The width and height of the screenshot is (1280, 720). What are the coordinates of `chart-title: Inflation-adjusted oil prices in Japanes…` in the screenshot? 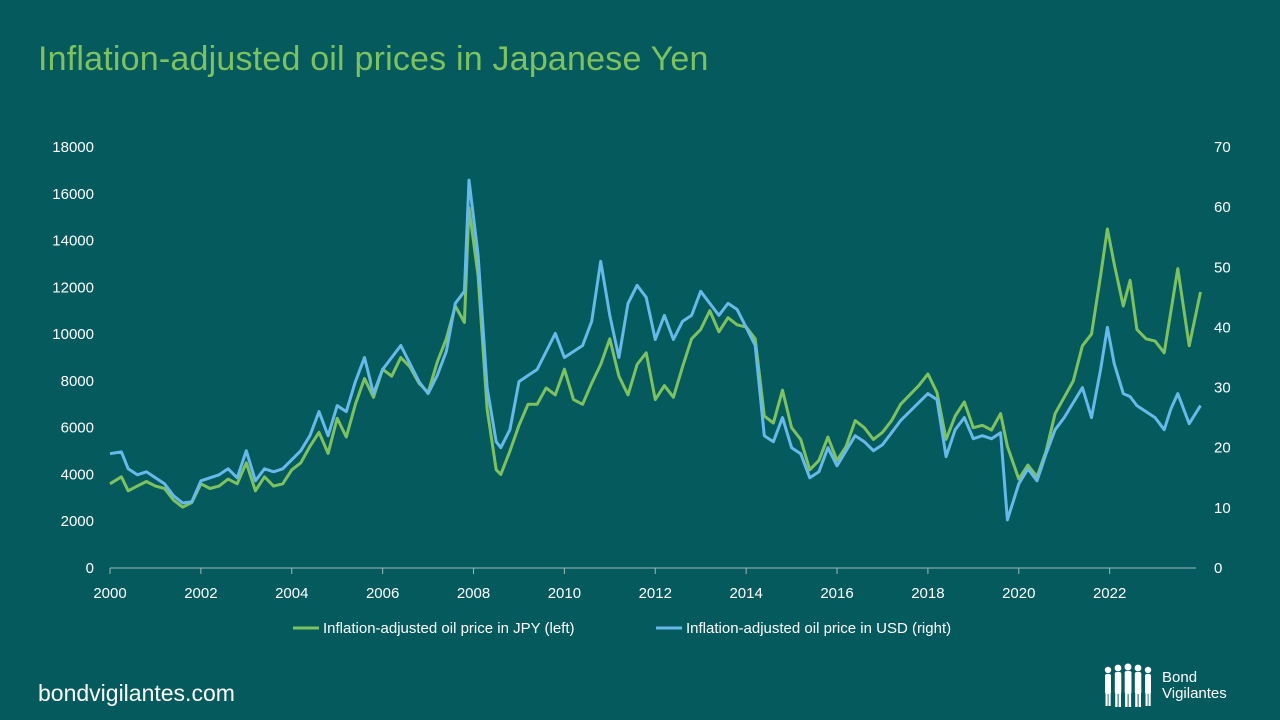 It's located at (373, 59).